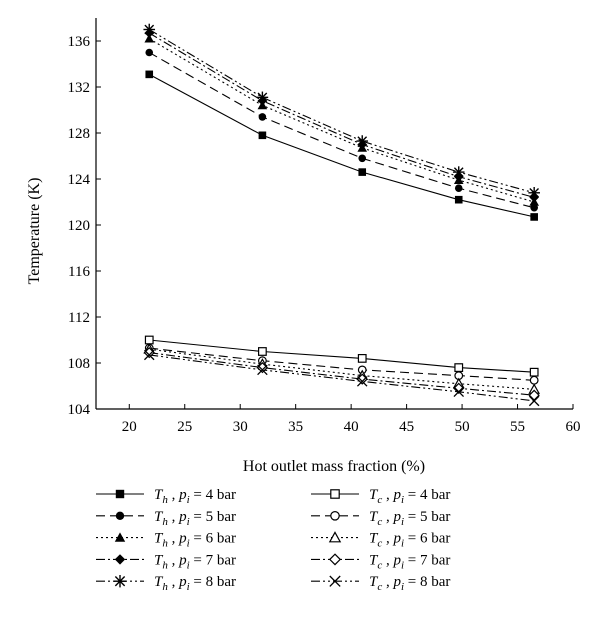  Describe the element at coordinates (409, 583) in the screenshot. I see `legend-label: Tc , pi = 8 bar` at that location.